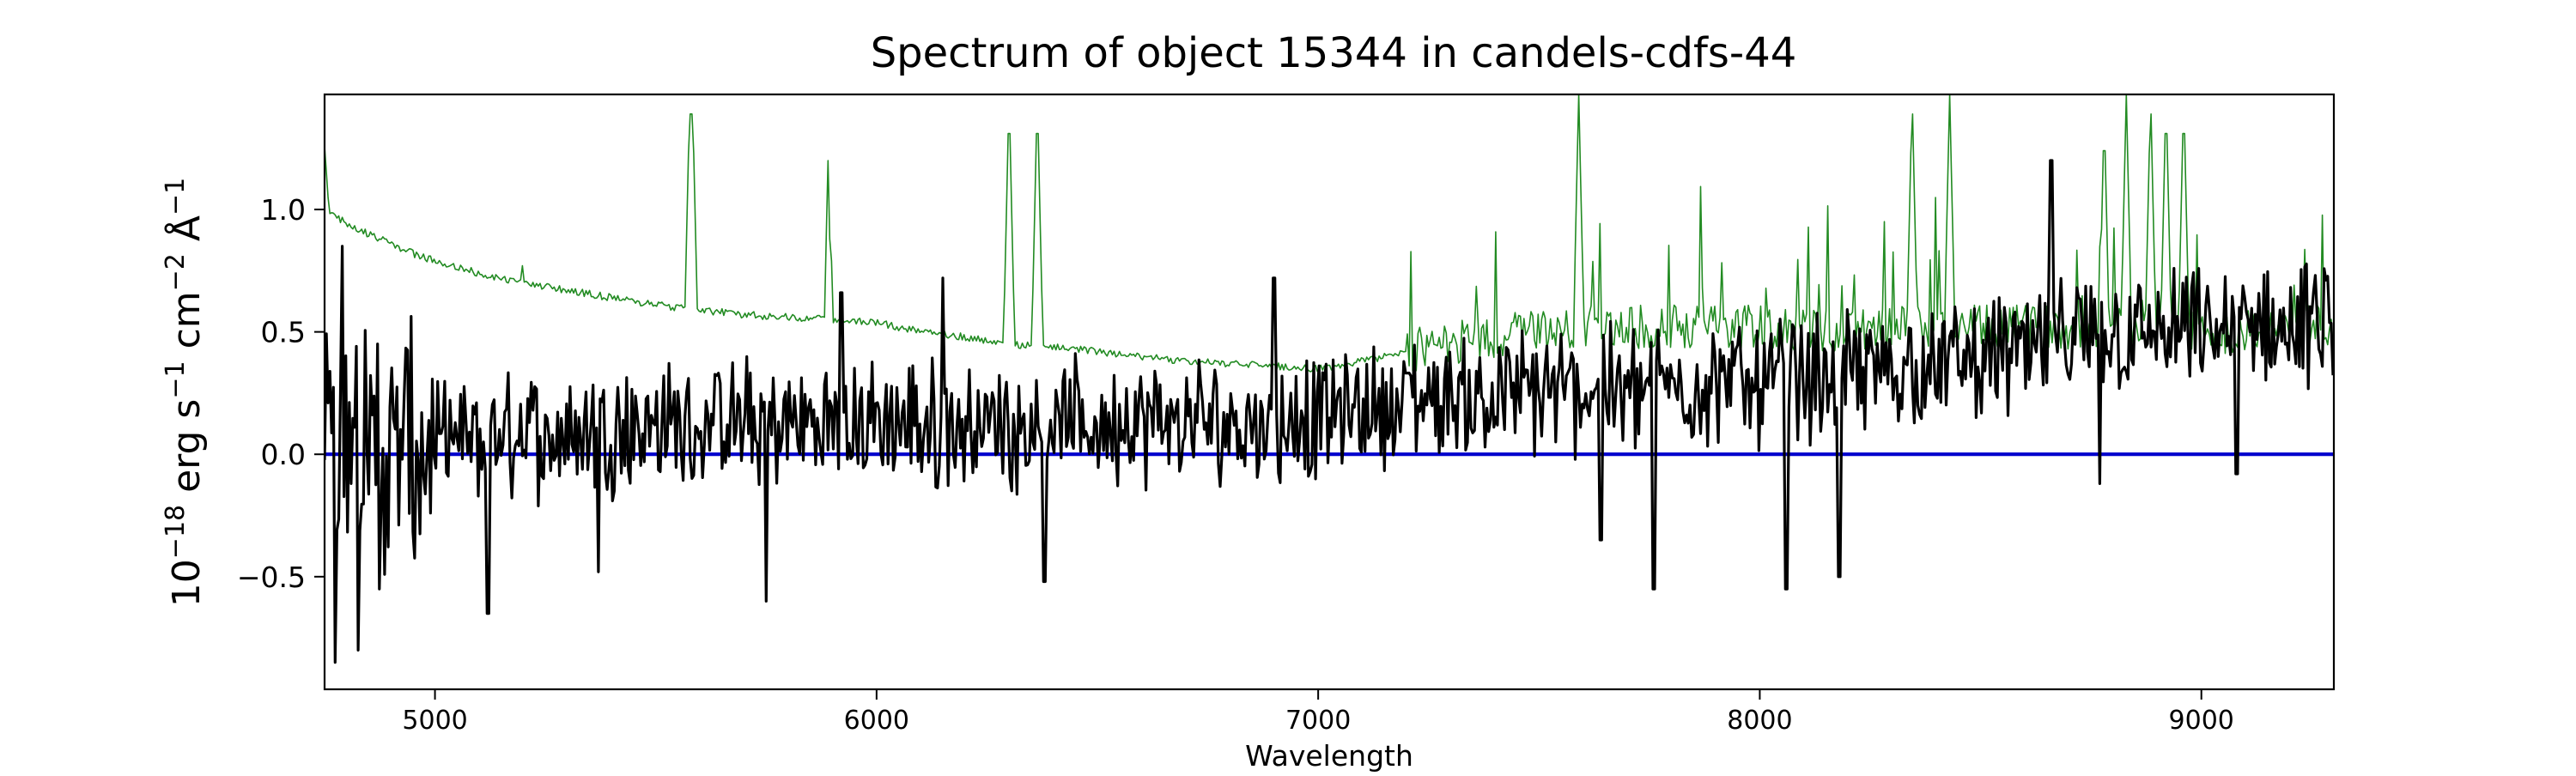 Image resolution: width=2576 pixels, height=776 pixels. What do you see at coordinates (283, 332) in the screenshot?
I see `y-tick-label: 0.5` at bounding box center [283, 332].